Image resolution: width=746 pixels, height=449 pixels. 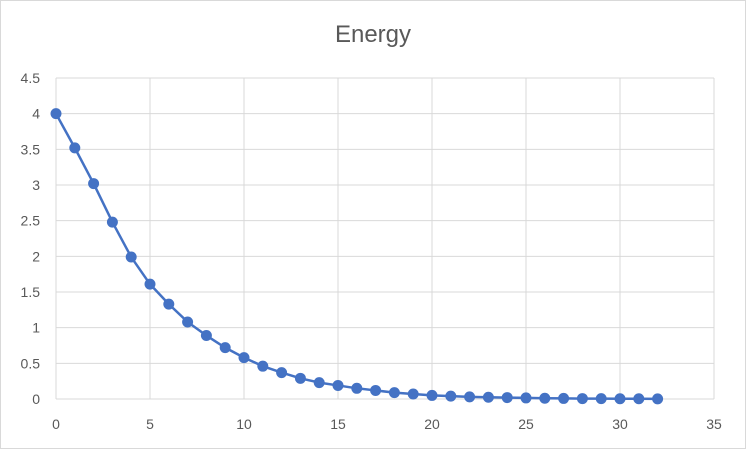 I want to click on y-tick-label: 2, so click(x=36, y=256).